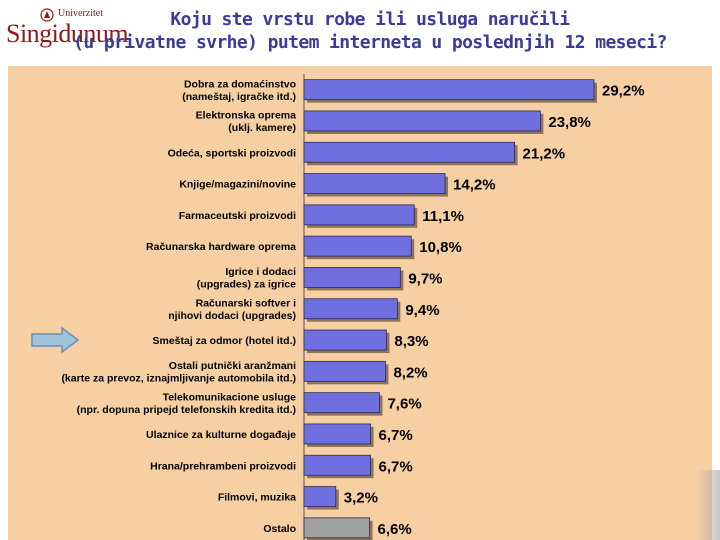 The height and width of the screenshot is (540, 720). Describe the element at coordinates (239, 97) in the screenshot. I see `category-label-line: (nameštaj, igračke itd.)` at that location.